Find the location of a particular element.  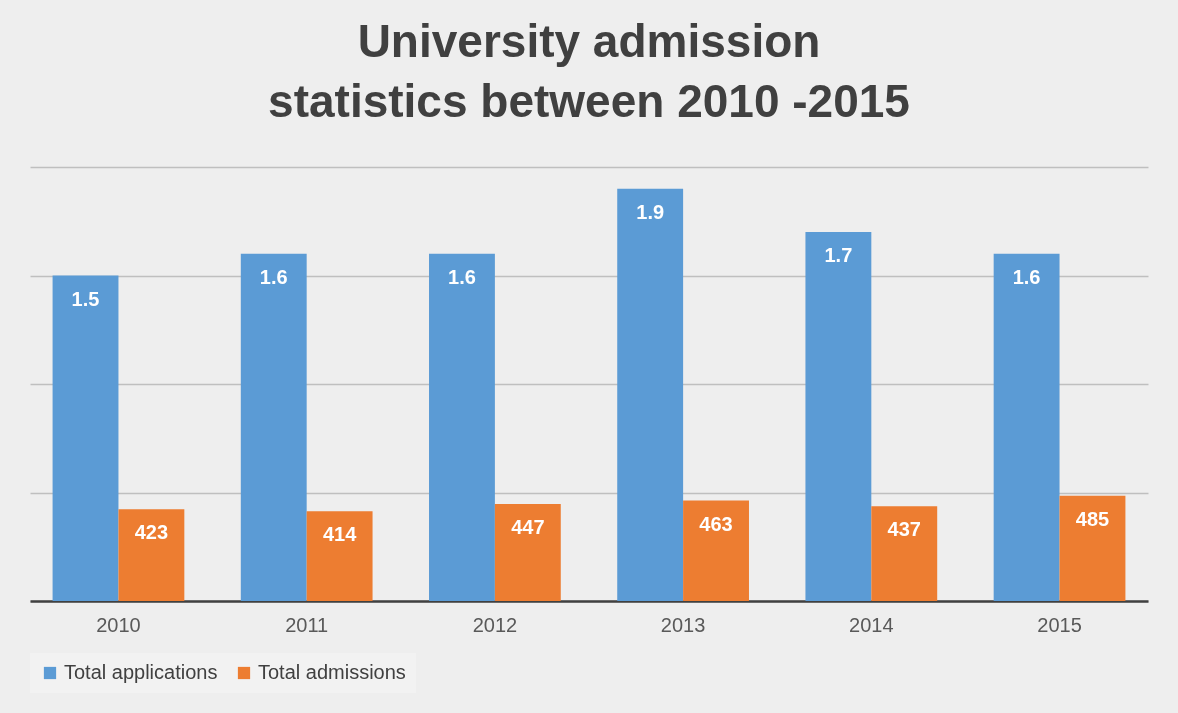

chart-title: University admission statistics between 2010 -2015 is located at coordinates (589, 71).